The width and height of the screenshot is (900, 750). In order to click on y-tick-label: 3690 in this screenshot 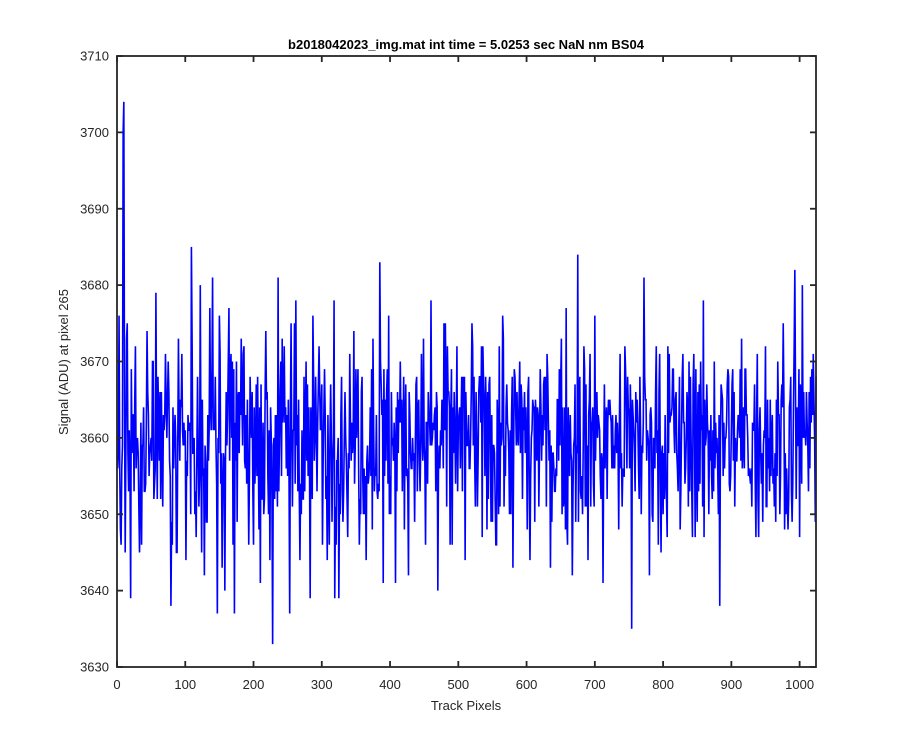, I will do `click(94, 208)`.